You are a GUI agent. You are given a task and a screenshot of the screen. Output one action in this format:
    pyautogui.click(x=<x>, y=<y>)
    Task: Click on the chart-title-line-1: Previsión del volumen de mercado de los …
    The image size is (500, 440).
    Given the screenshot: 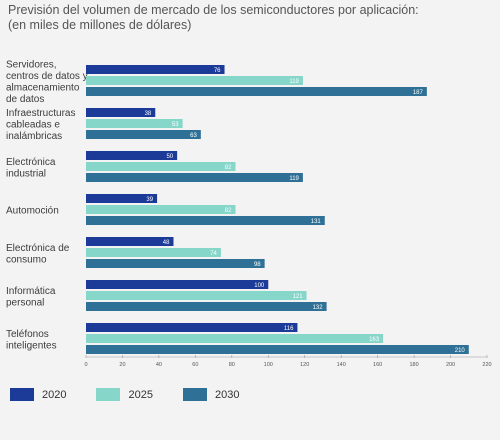 What is the action you would take?
    pyautogui.click(x=213, y=10)
    